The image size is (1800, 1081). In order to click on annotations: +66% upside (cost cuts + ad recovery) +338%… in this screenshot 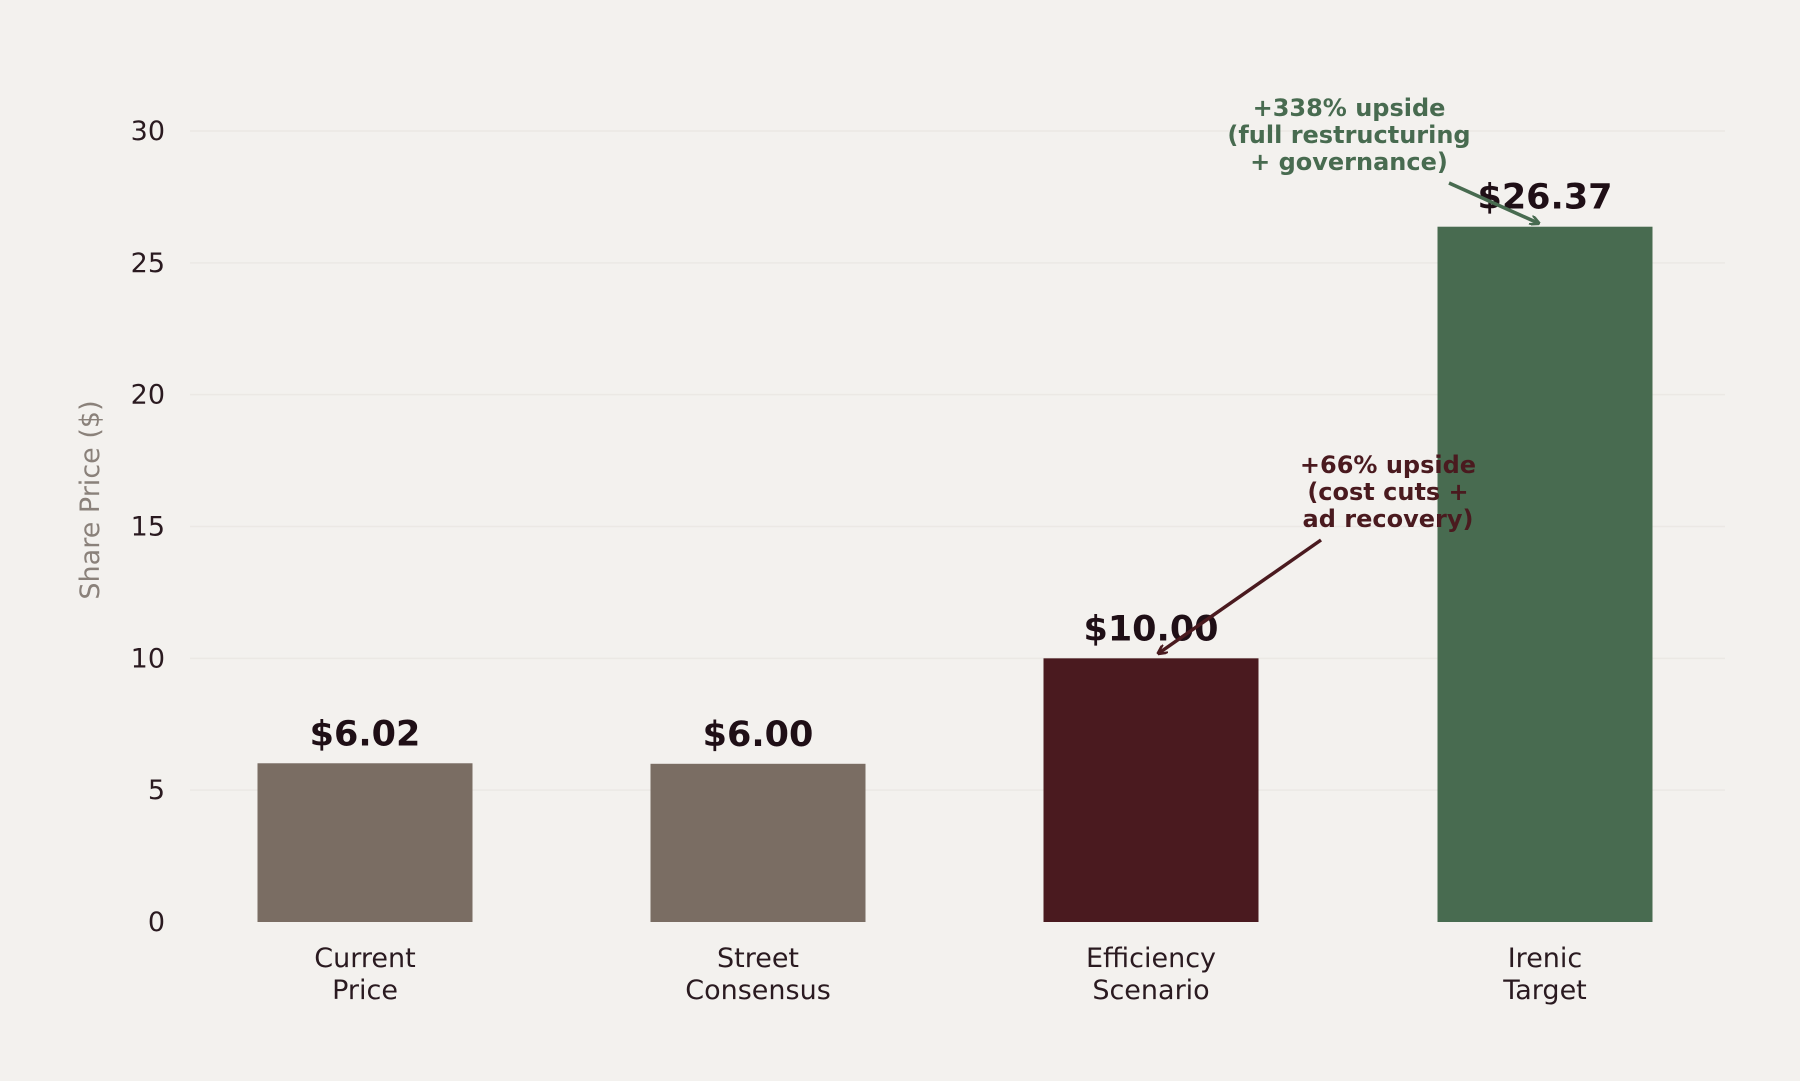, I will do `click(1348, 373)`.